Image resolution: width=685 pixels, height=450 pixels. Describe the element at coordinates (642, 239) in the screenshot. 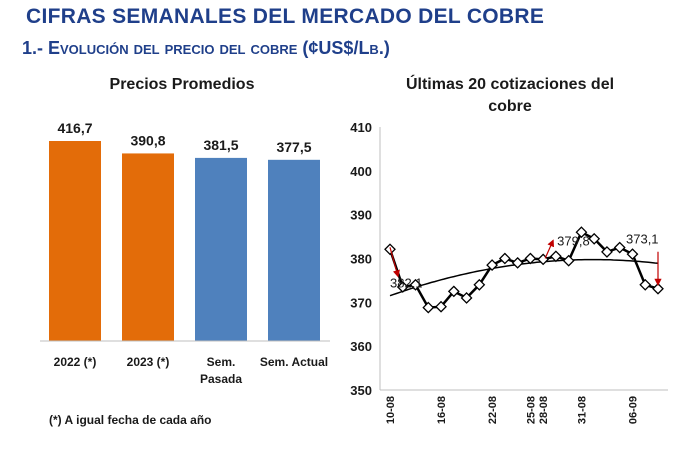

I see `annotation-label: 373,1` at that location.